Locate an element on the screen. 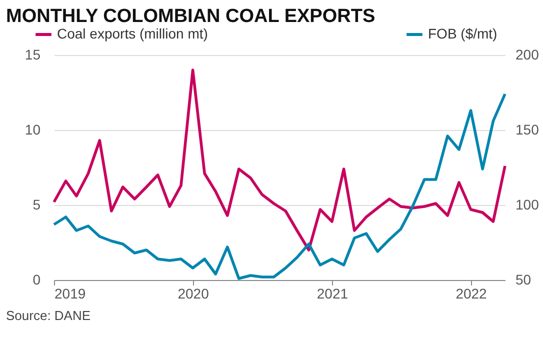 The width and height of the screenshot is (543, 342). source-note: Source: DANE is located at coordinates (48, 315).